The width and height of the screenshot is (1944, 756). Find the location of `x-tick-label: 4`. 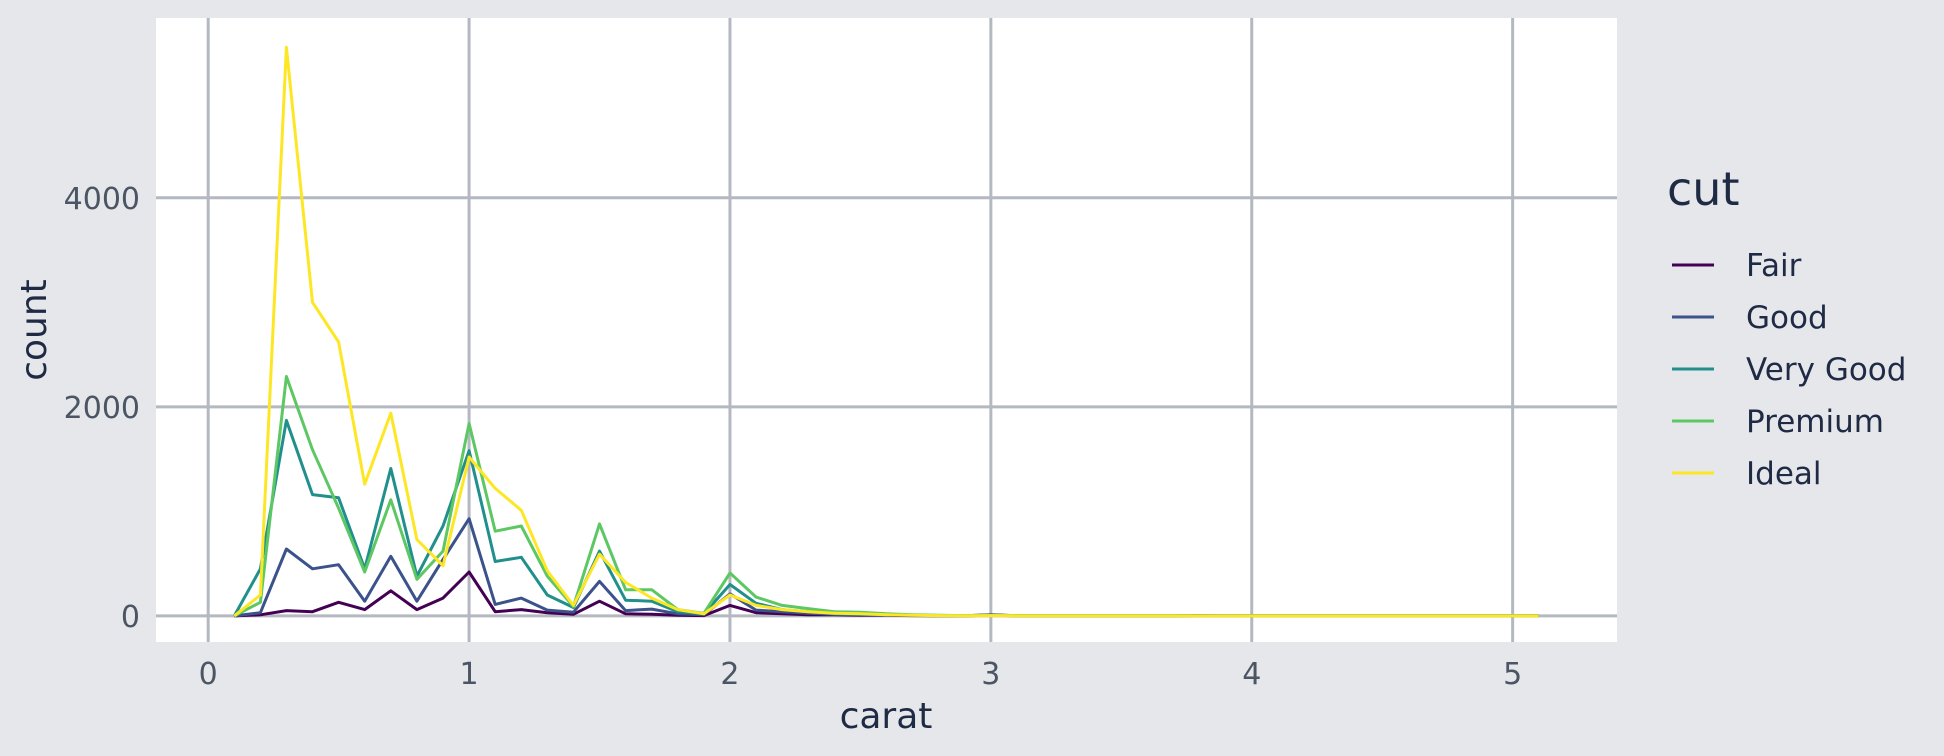

x-tick-label: 4 is located at coordinates (1251, 674).